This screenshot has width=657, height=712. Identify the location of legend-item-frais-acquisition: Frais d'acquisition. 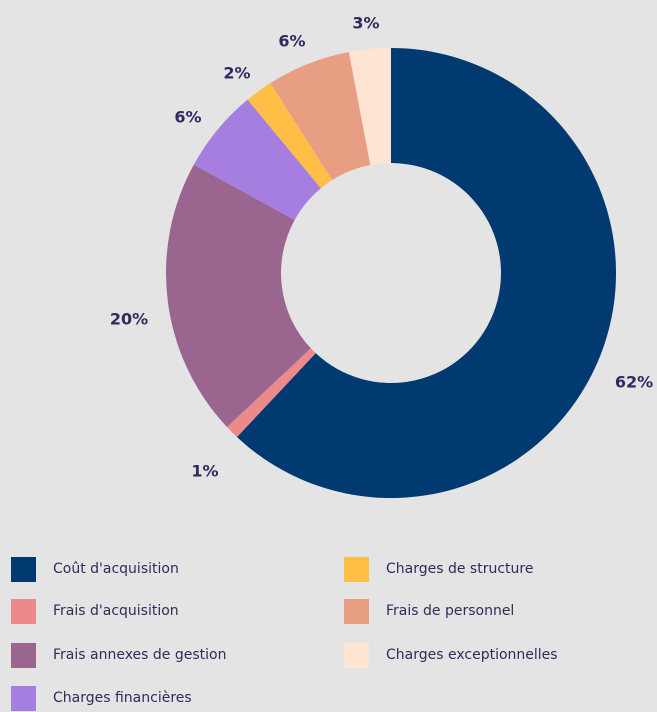
(95, 611).